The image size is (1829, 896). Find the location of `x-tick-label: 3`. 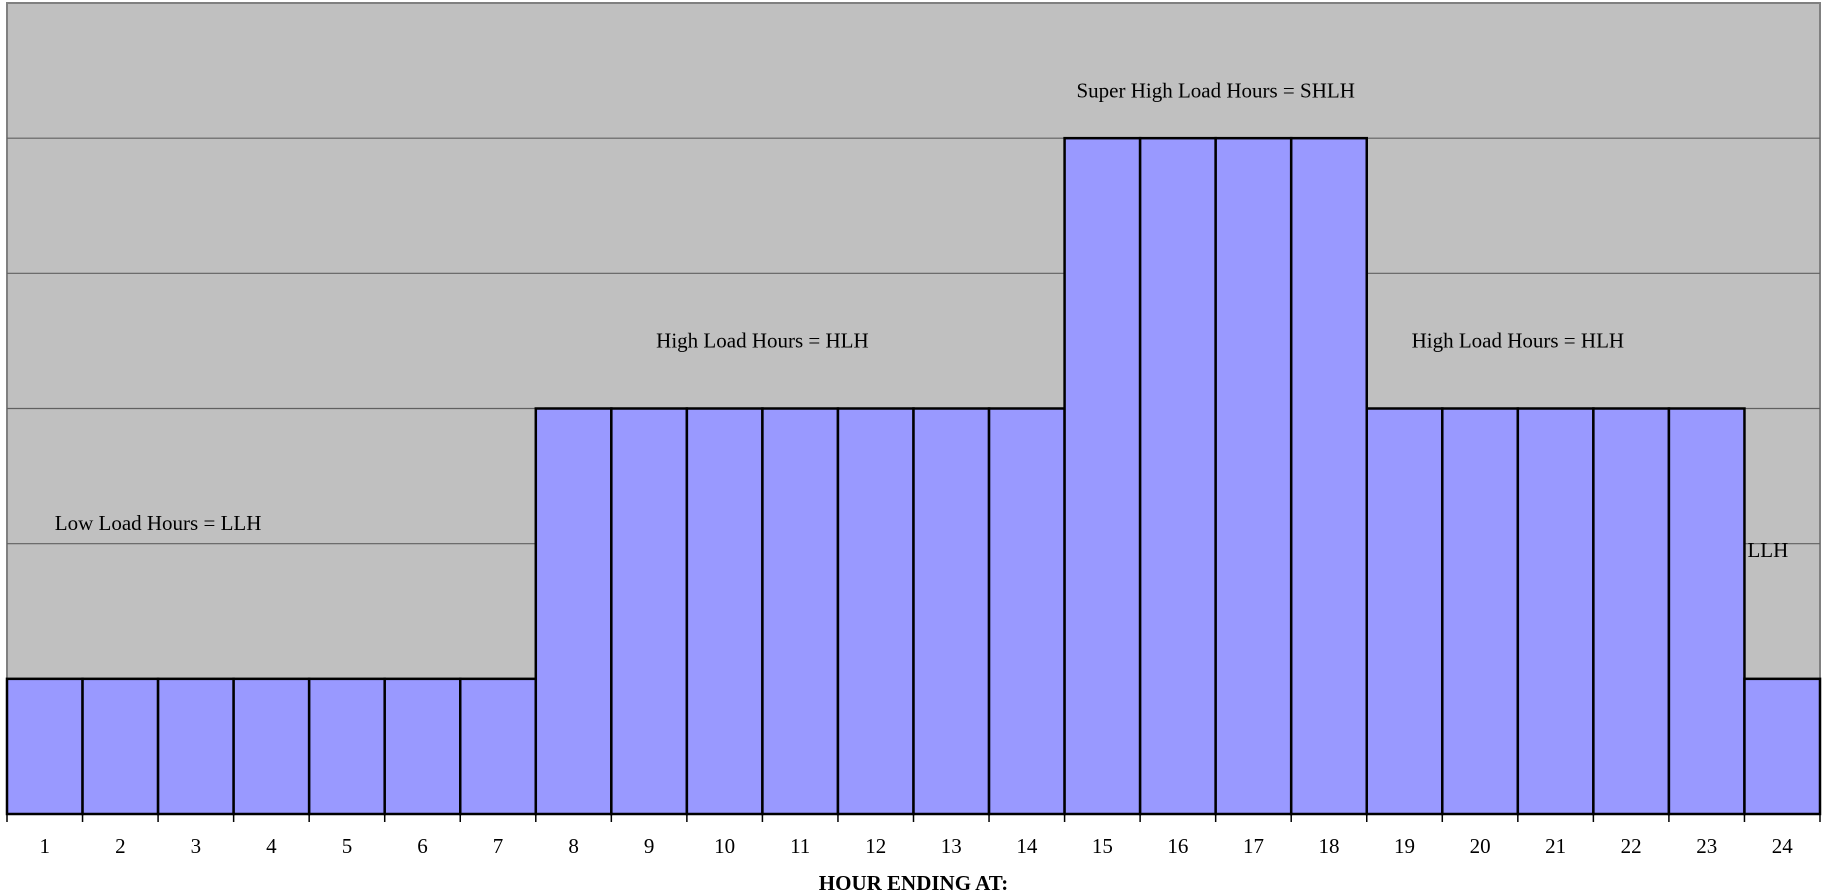

x-tick-label: 3 is located at coordinates (196, 846).